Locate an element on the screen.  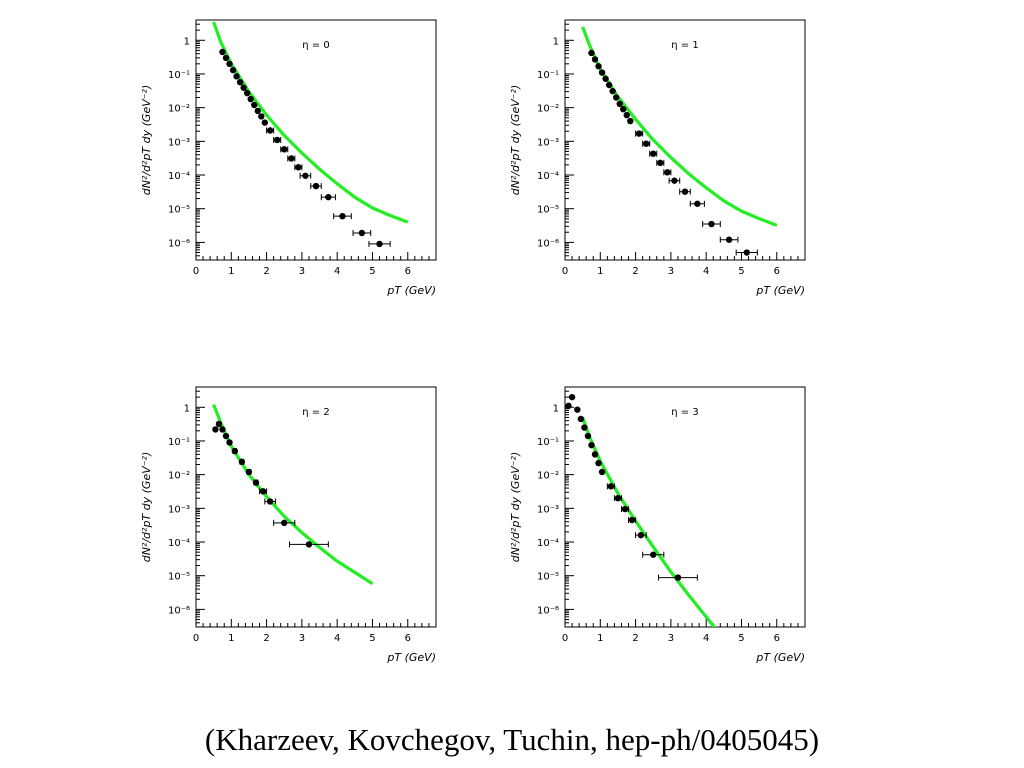
plot-frame is located at coordinates (316, 140).